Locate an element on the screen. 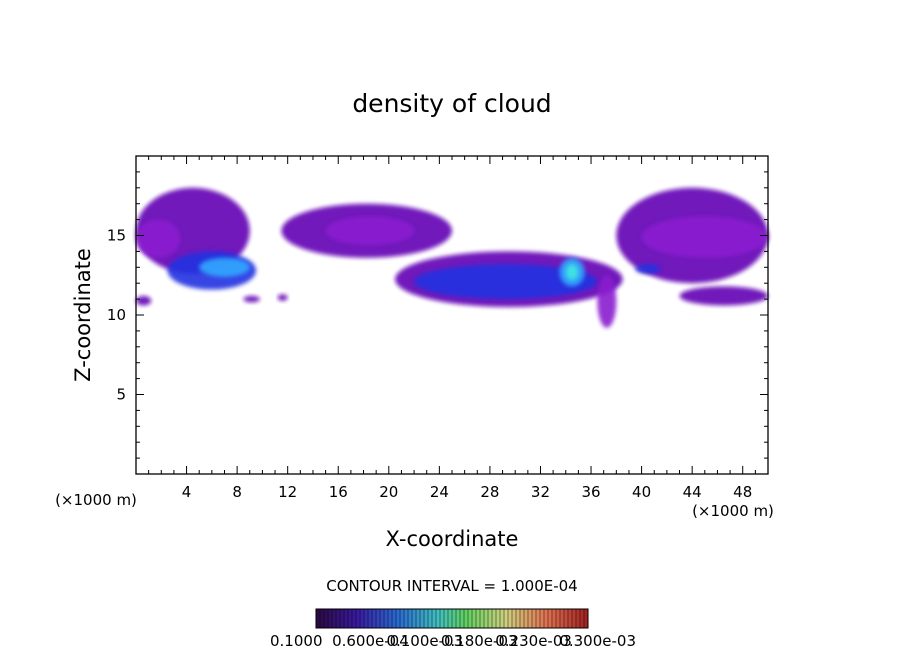 Image resolution: width=904 pixels, height=654 pixels. x-axis-label: X-coordinate is located at coordinates (452, 539).